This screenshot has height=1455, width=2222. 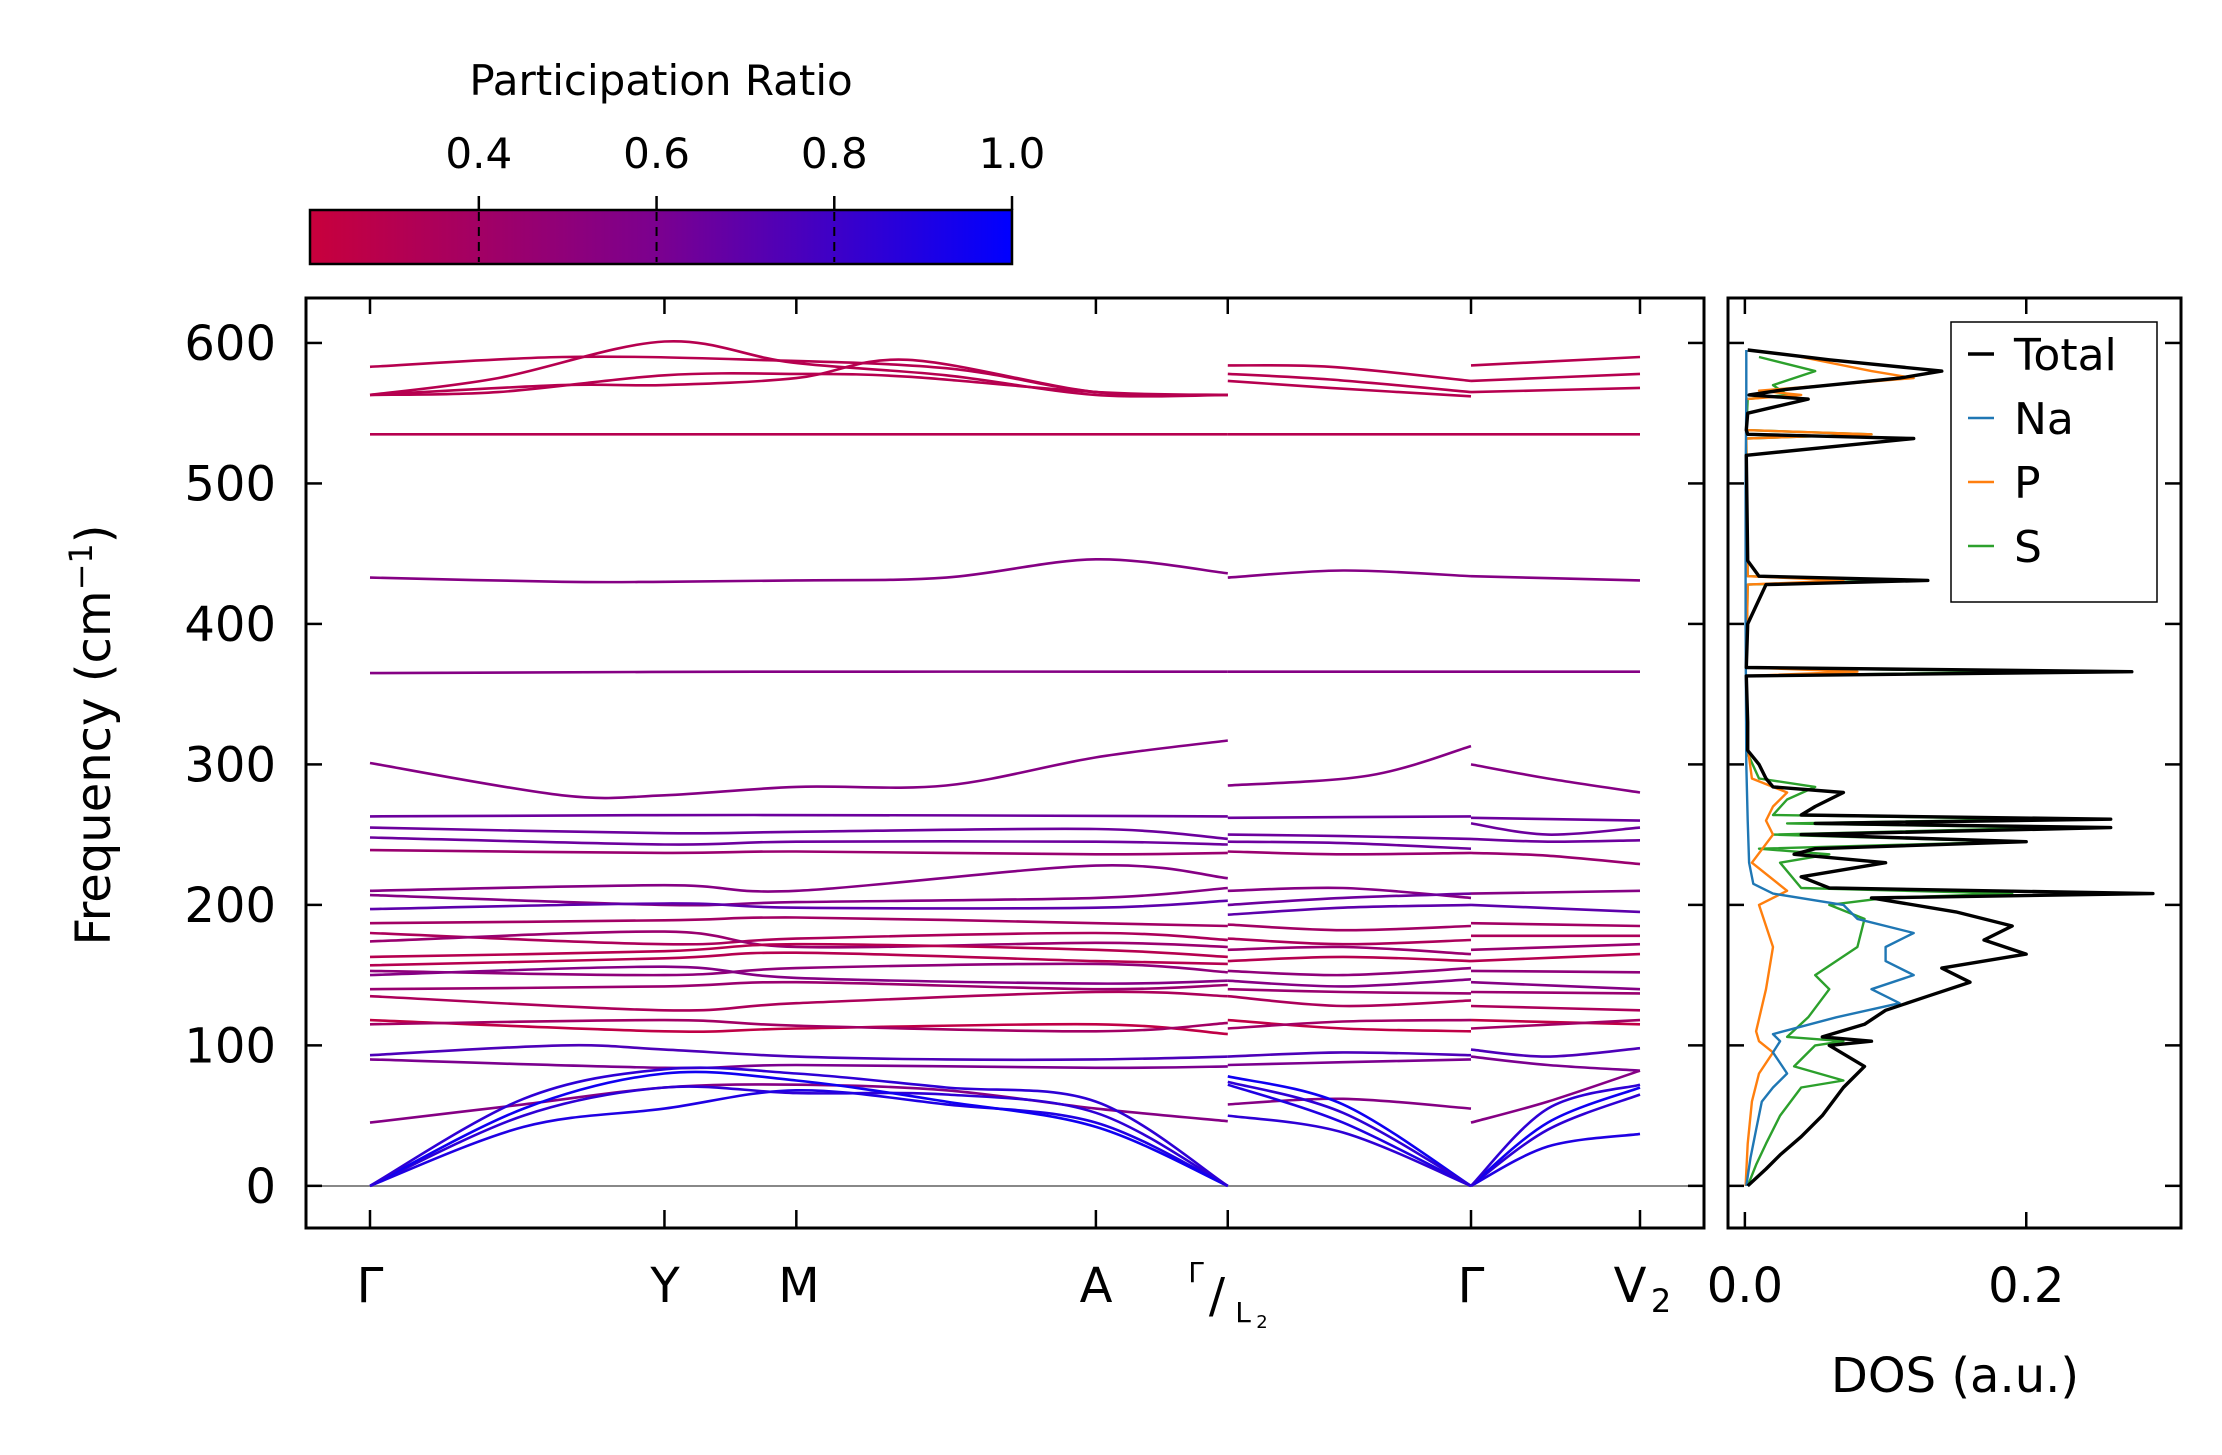 I want to click on kpoint-label-break-right-sub: 2, so click(x=1261, y=1322).